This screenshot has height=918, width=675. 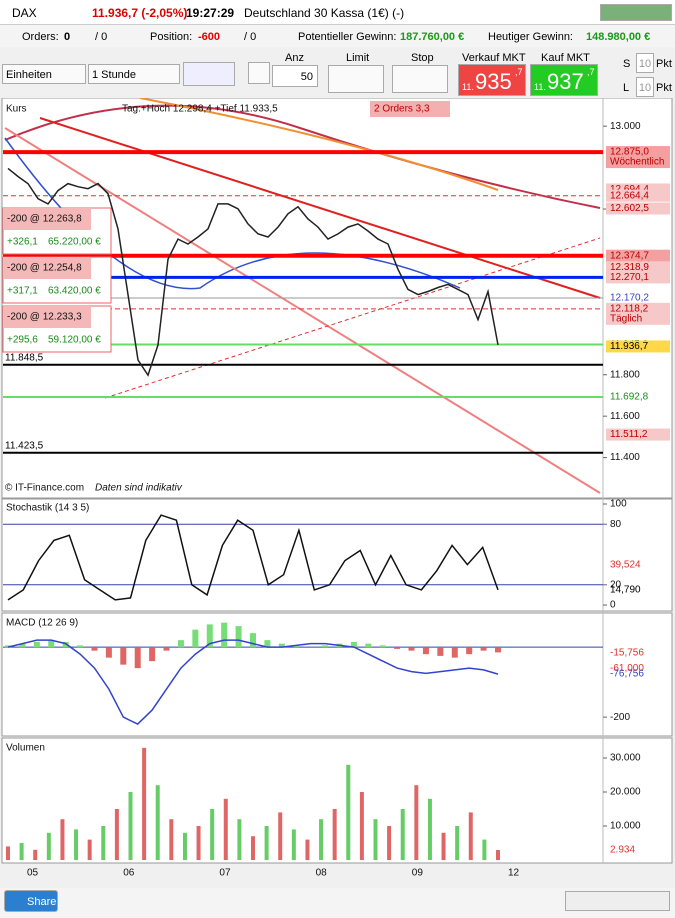 What do you see at coordinates (44, 317) in the screenshot?
I see `order-label: -200 @ 12.233,3` at bounding box center [44, 317].